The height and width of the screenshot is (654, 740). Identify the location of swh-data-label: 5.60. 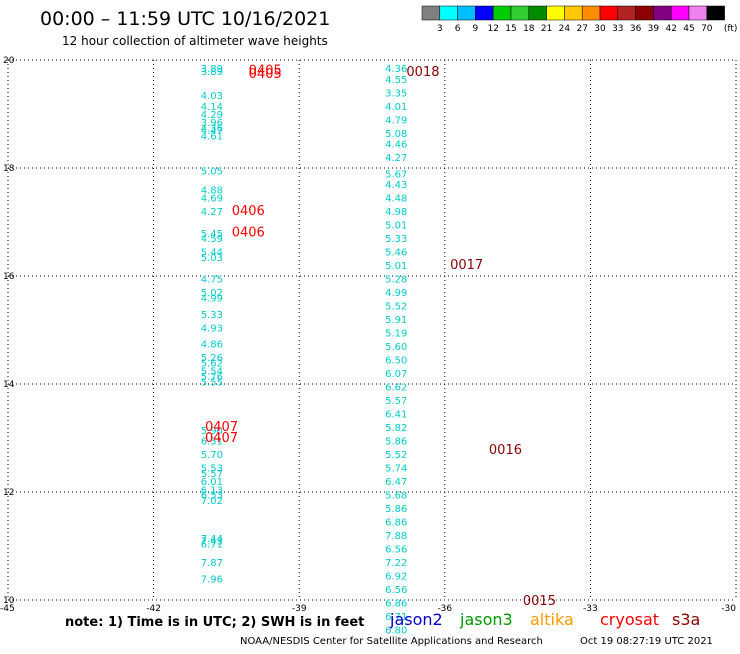
(396, 347).